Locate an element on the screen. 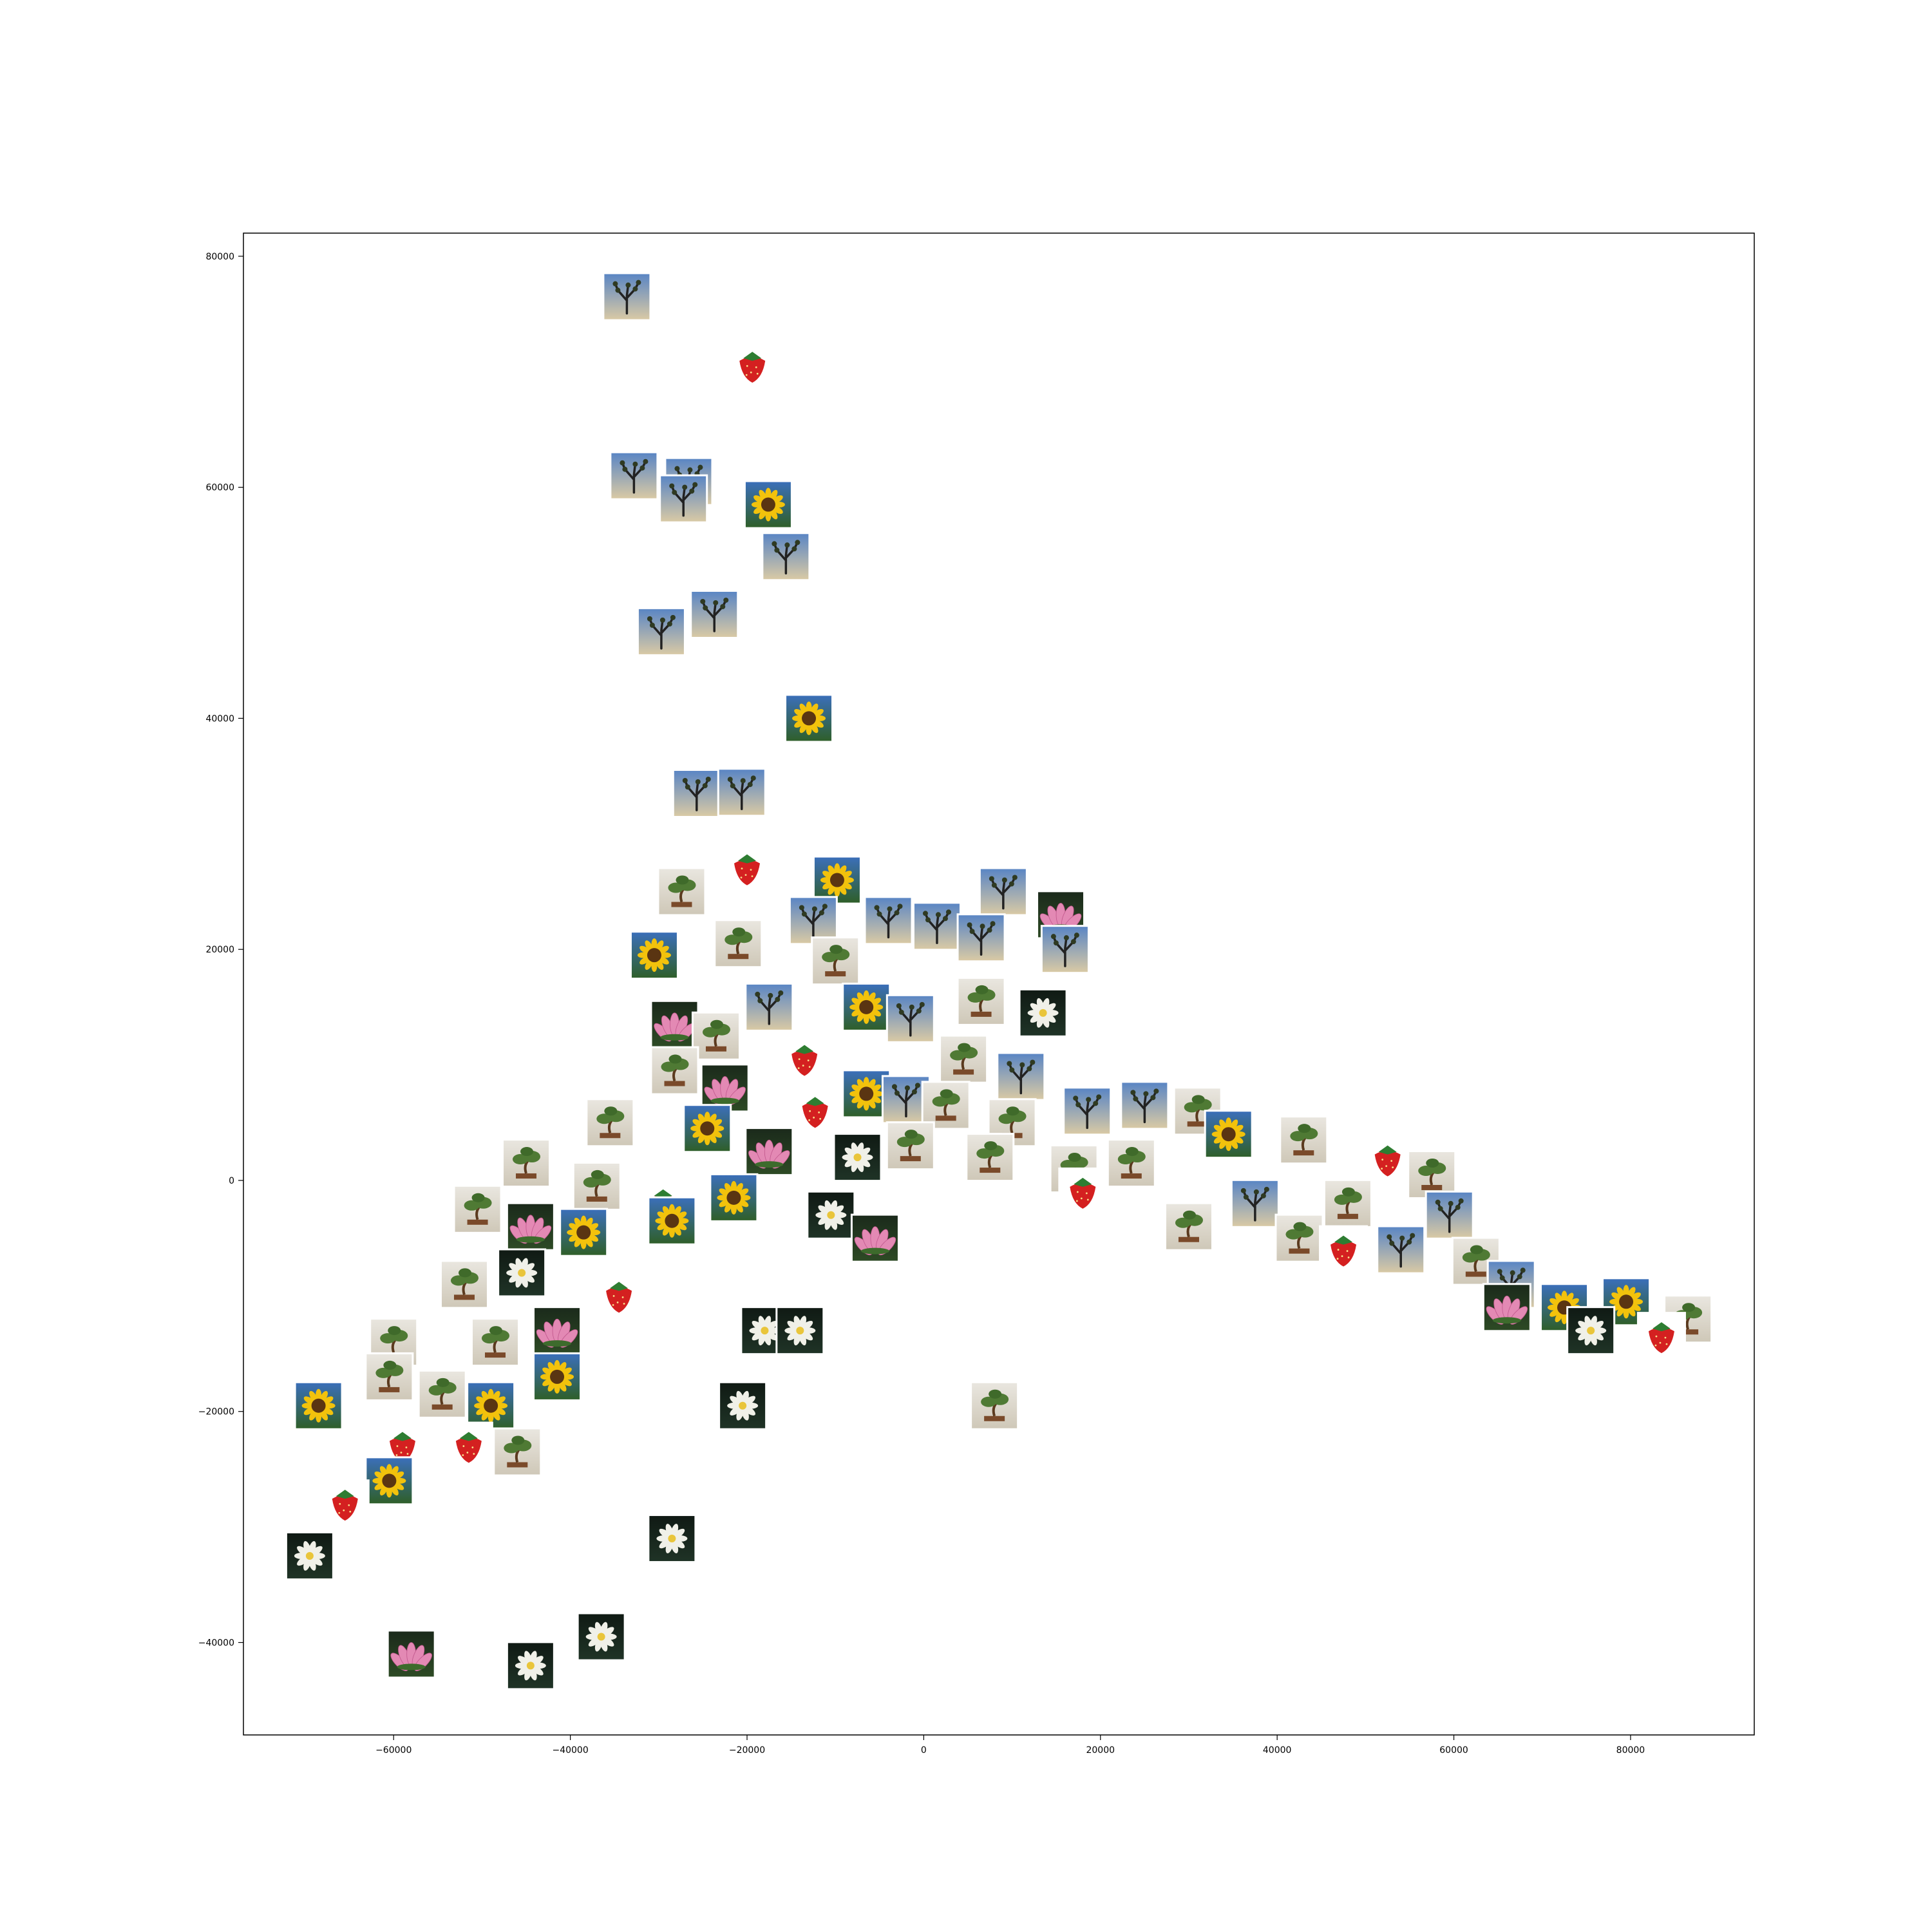 Image resolution: width=1932 pixels, height=1932 pixels. y-tick-label: 60000 is located at coordinates (219, 488).